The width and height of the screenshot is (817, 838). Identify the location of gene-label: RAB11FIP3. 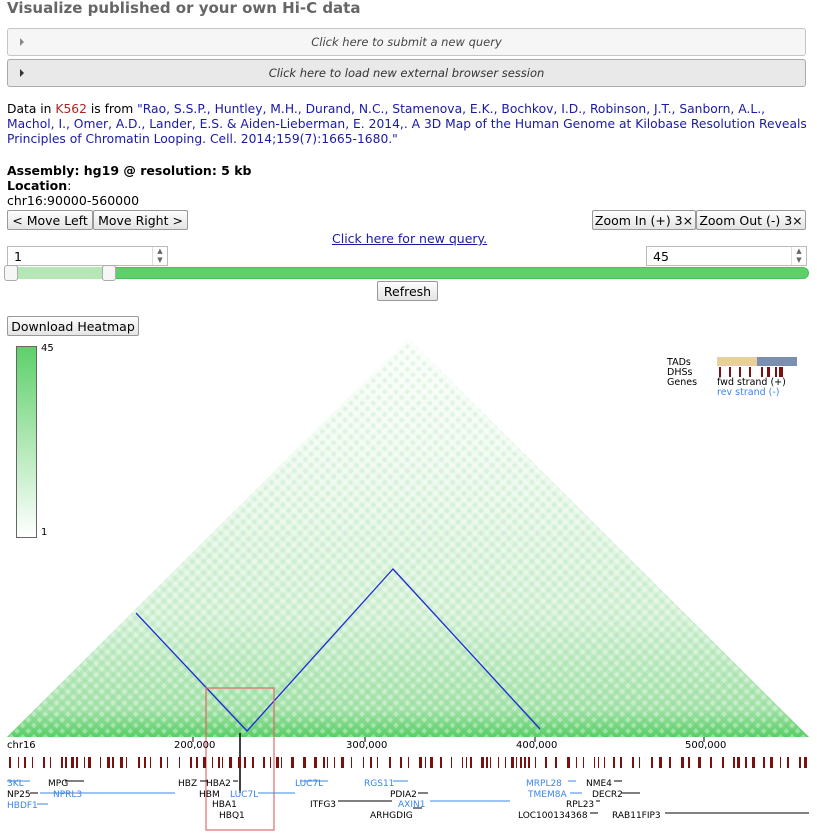
(636, 816).